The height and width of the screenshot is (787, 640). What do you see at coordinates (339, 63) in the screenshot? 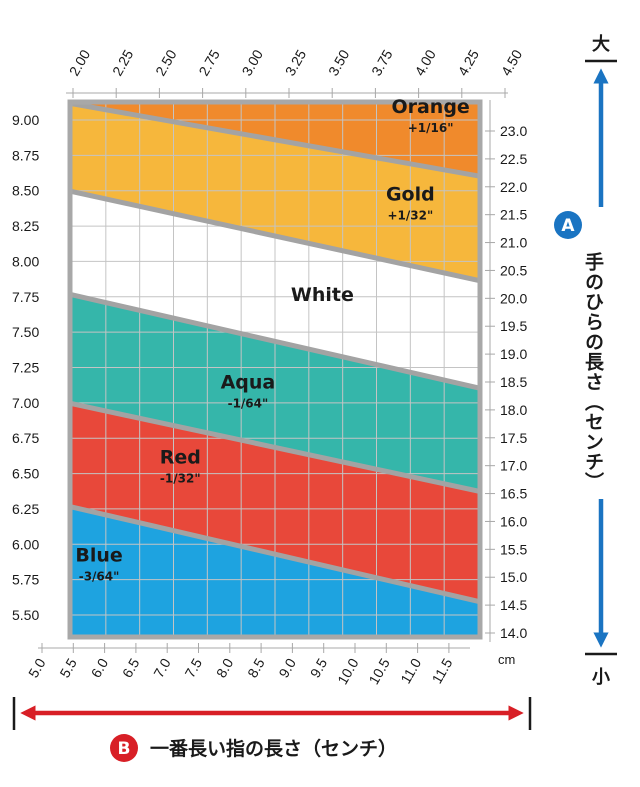
I see `top-tick-label: 3.50` at bounding box center [339, 63].